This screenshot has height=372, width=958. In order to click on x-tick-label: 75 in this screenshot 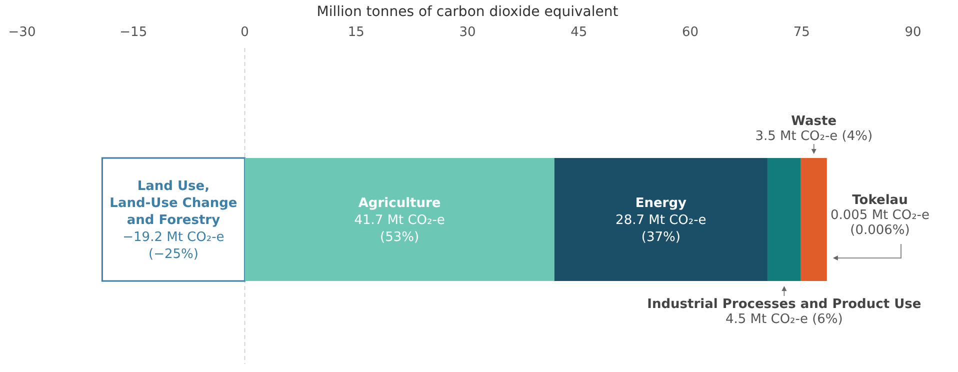, I will do `click(801, 32)`.